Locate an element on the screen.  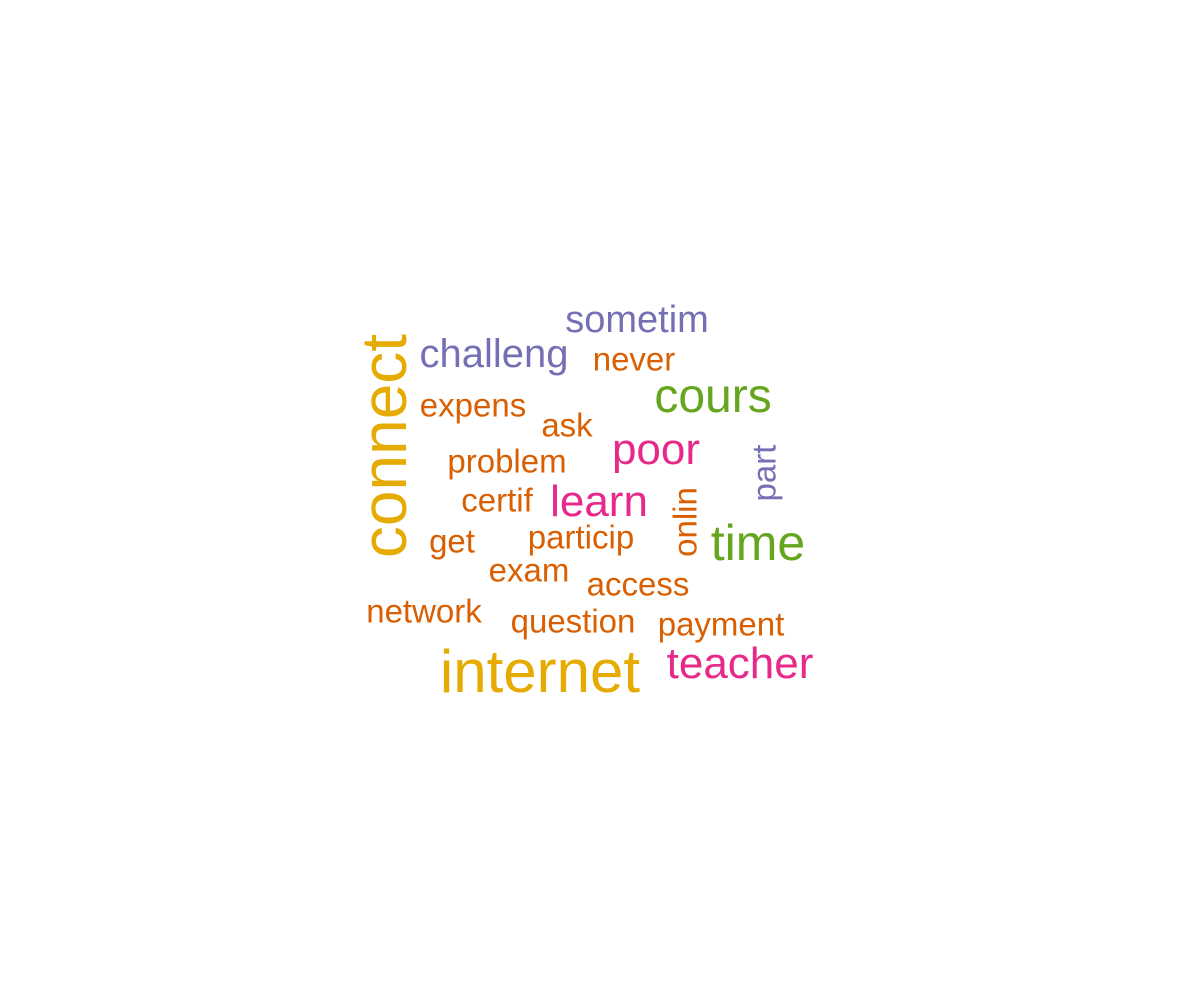
word-poor: poor is located at coordinates (656, 449).